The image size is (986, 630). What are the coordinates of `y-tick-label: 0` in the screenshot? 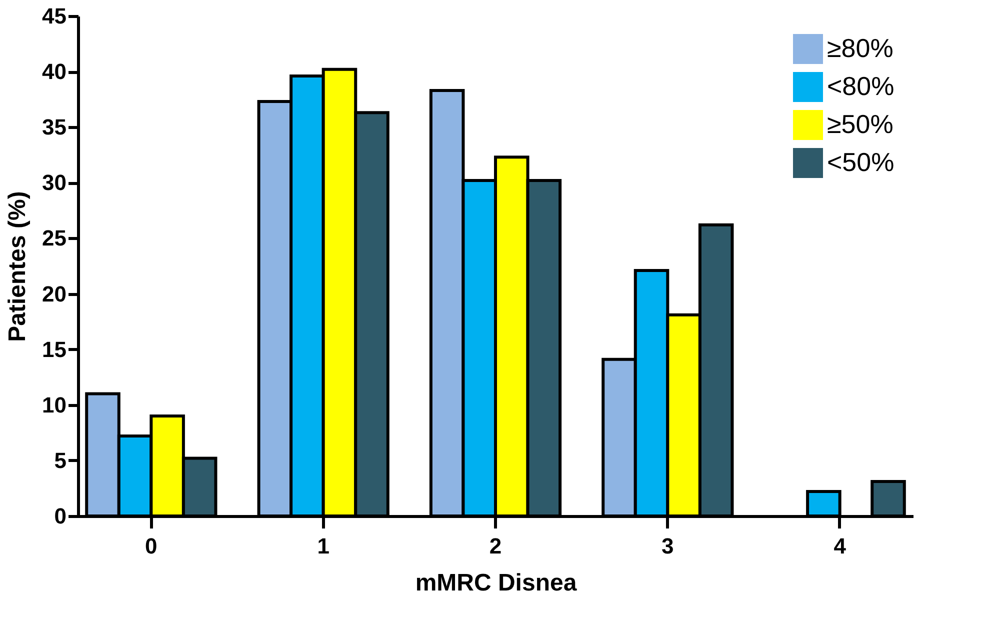 It's located at (60, 516).